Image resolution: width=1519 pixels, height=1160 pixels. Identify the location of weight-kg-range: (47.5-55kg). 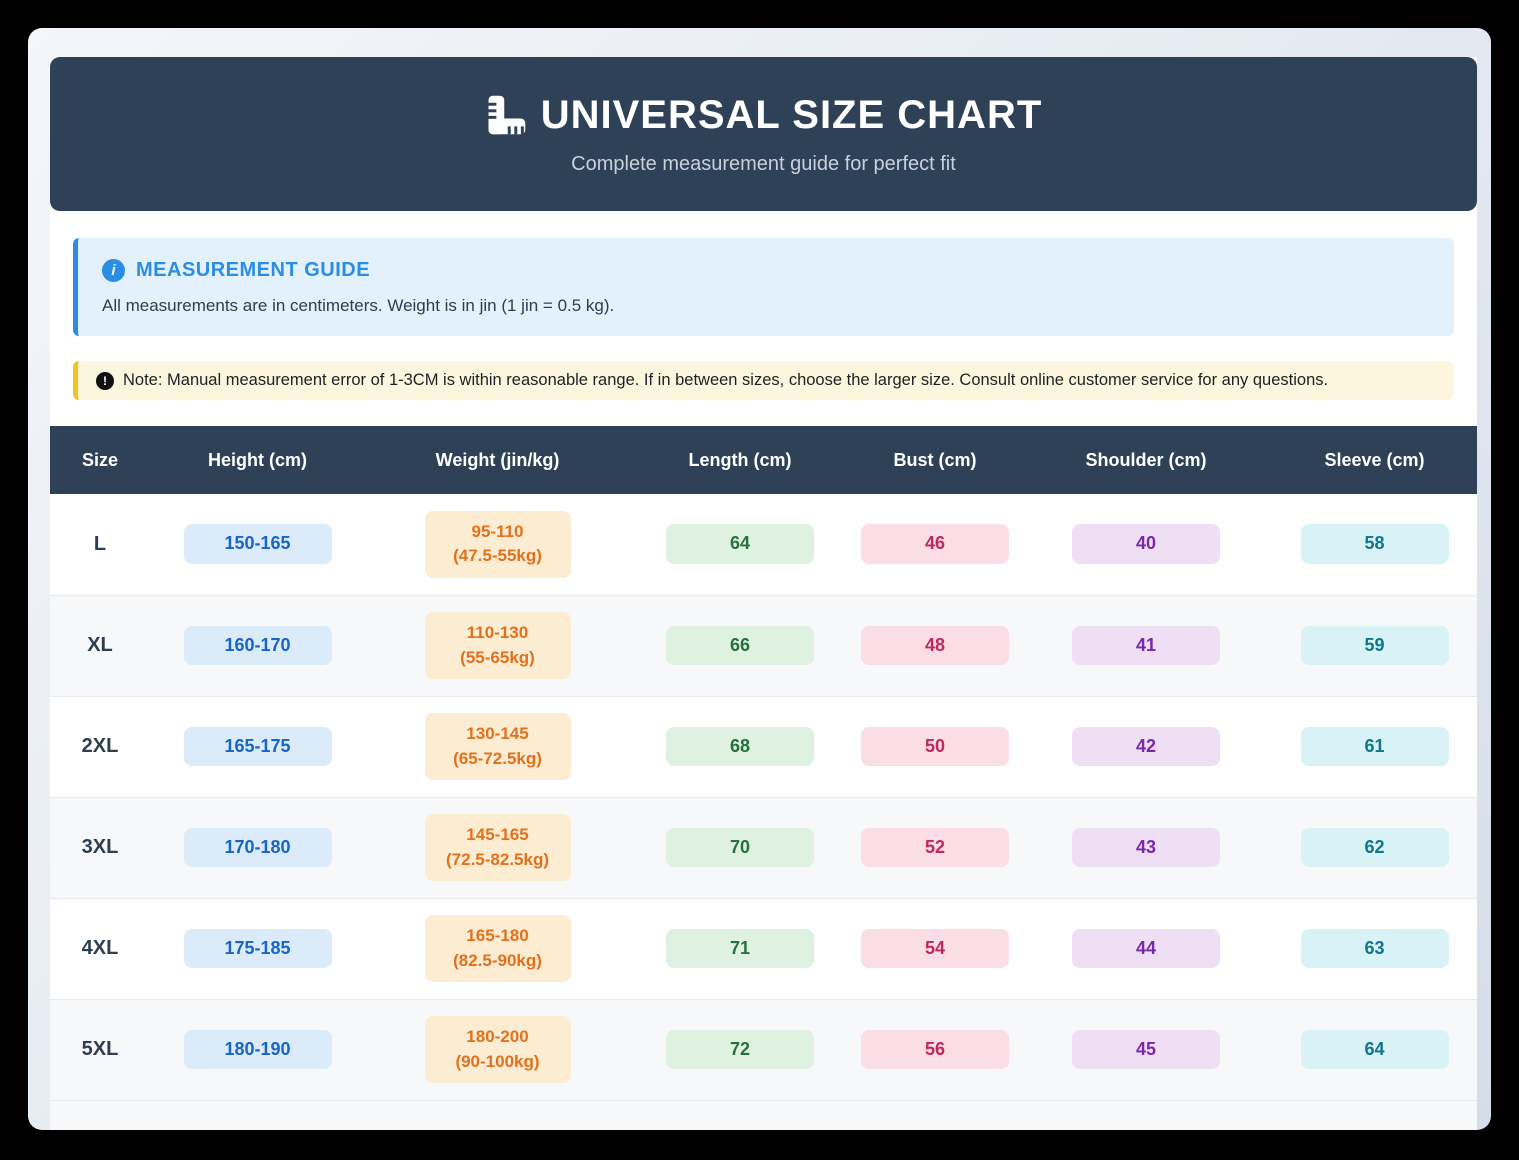
(497, 556).